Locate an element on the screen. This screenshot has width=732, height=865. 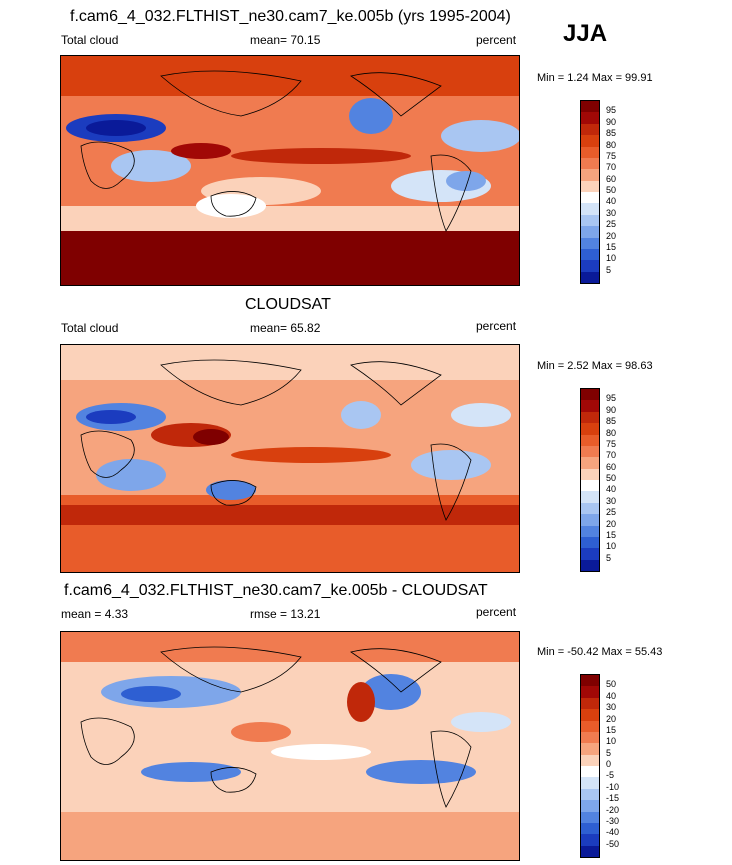
panel2-minmax: Min = 2.52 Max = 98.63 is located at coordinates (595, 366).